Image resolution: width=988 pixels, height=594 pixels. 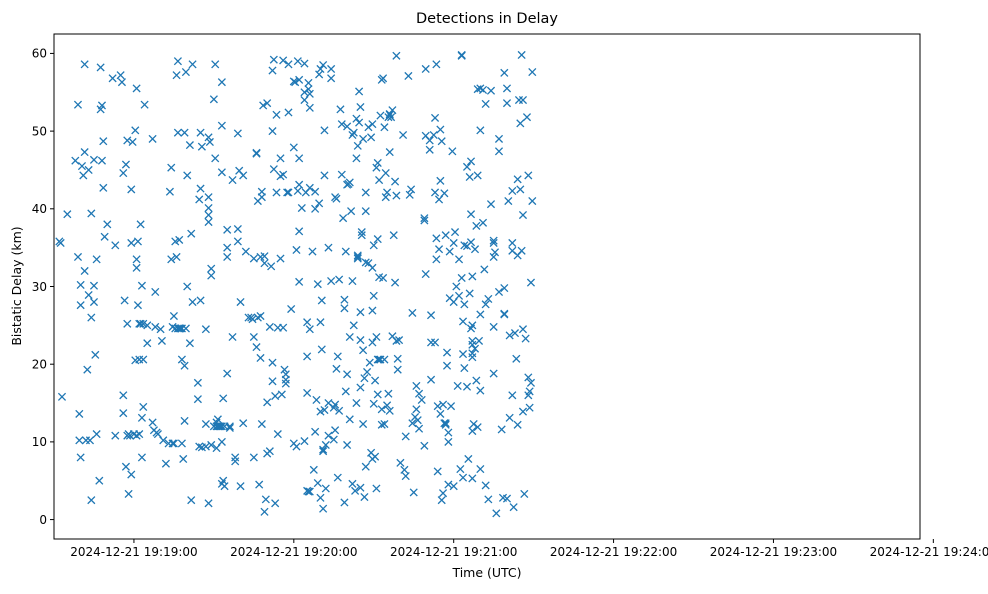 What do you see at coordinates (39, 287) in the screenshot?
I see `y-tick-label: 30` at bounding box center [39, 287].